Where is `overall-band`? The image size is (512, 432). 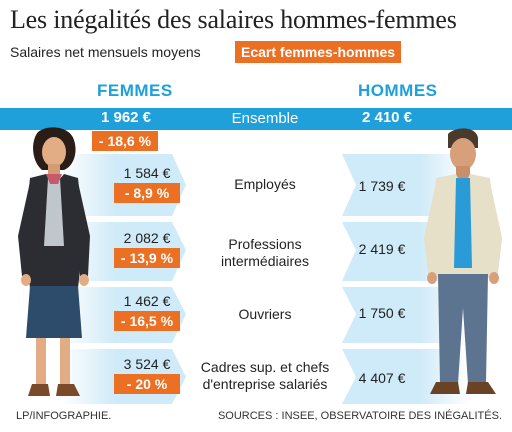
overall-band is located at coordinates (256, 119).